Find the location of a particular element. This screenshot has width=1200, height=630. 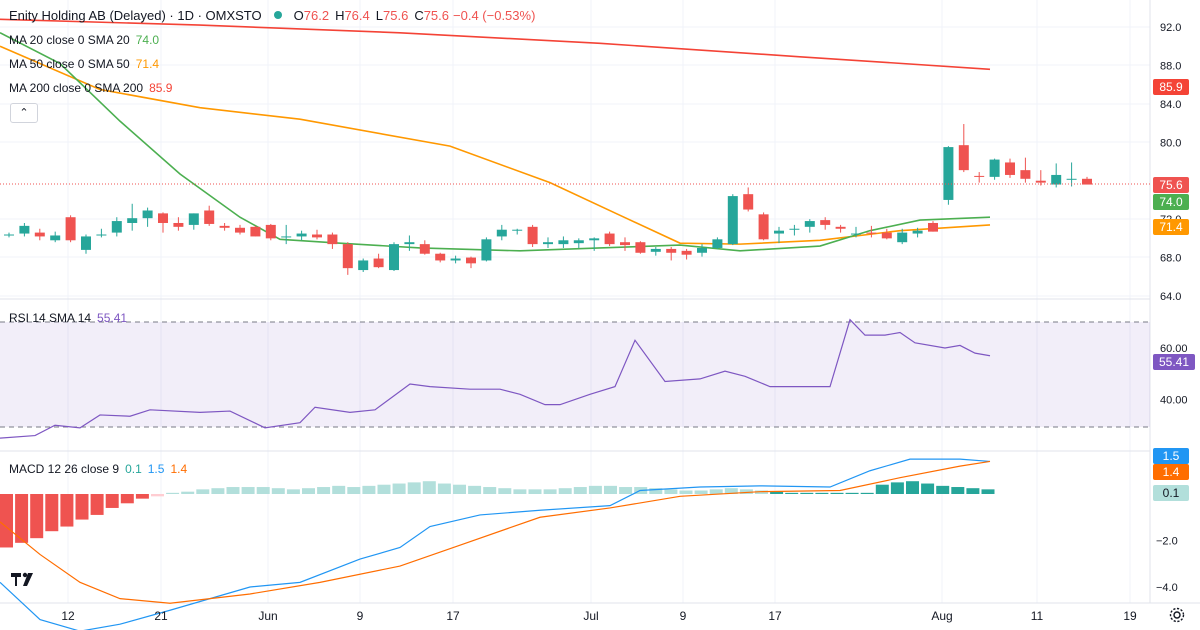

rsi-legend: RSI 14 SMA 14 55.41 is located at coordinates (68, 318).